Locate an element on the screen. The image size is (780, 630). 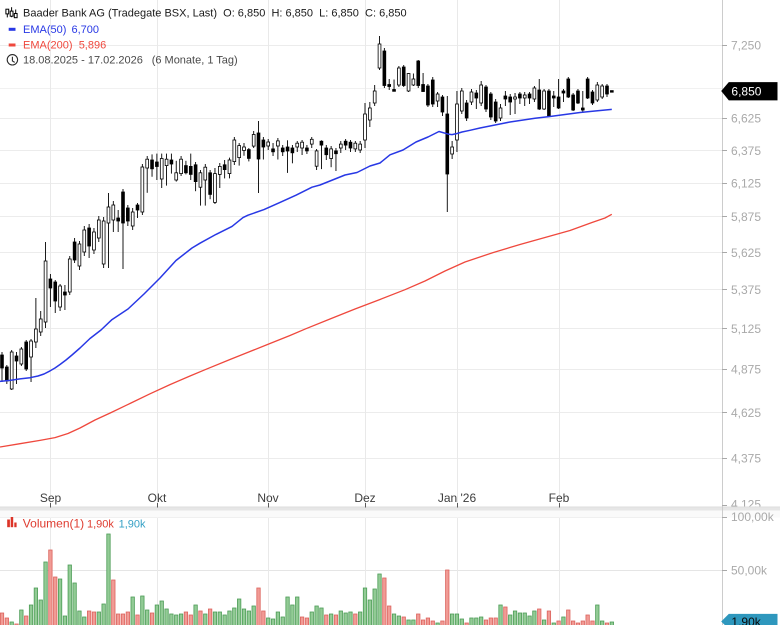
svg-text: 5,875 is located at coordinates (746, 217).